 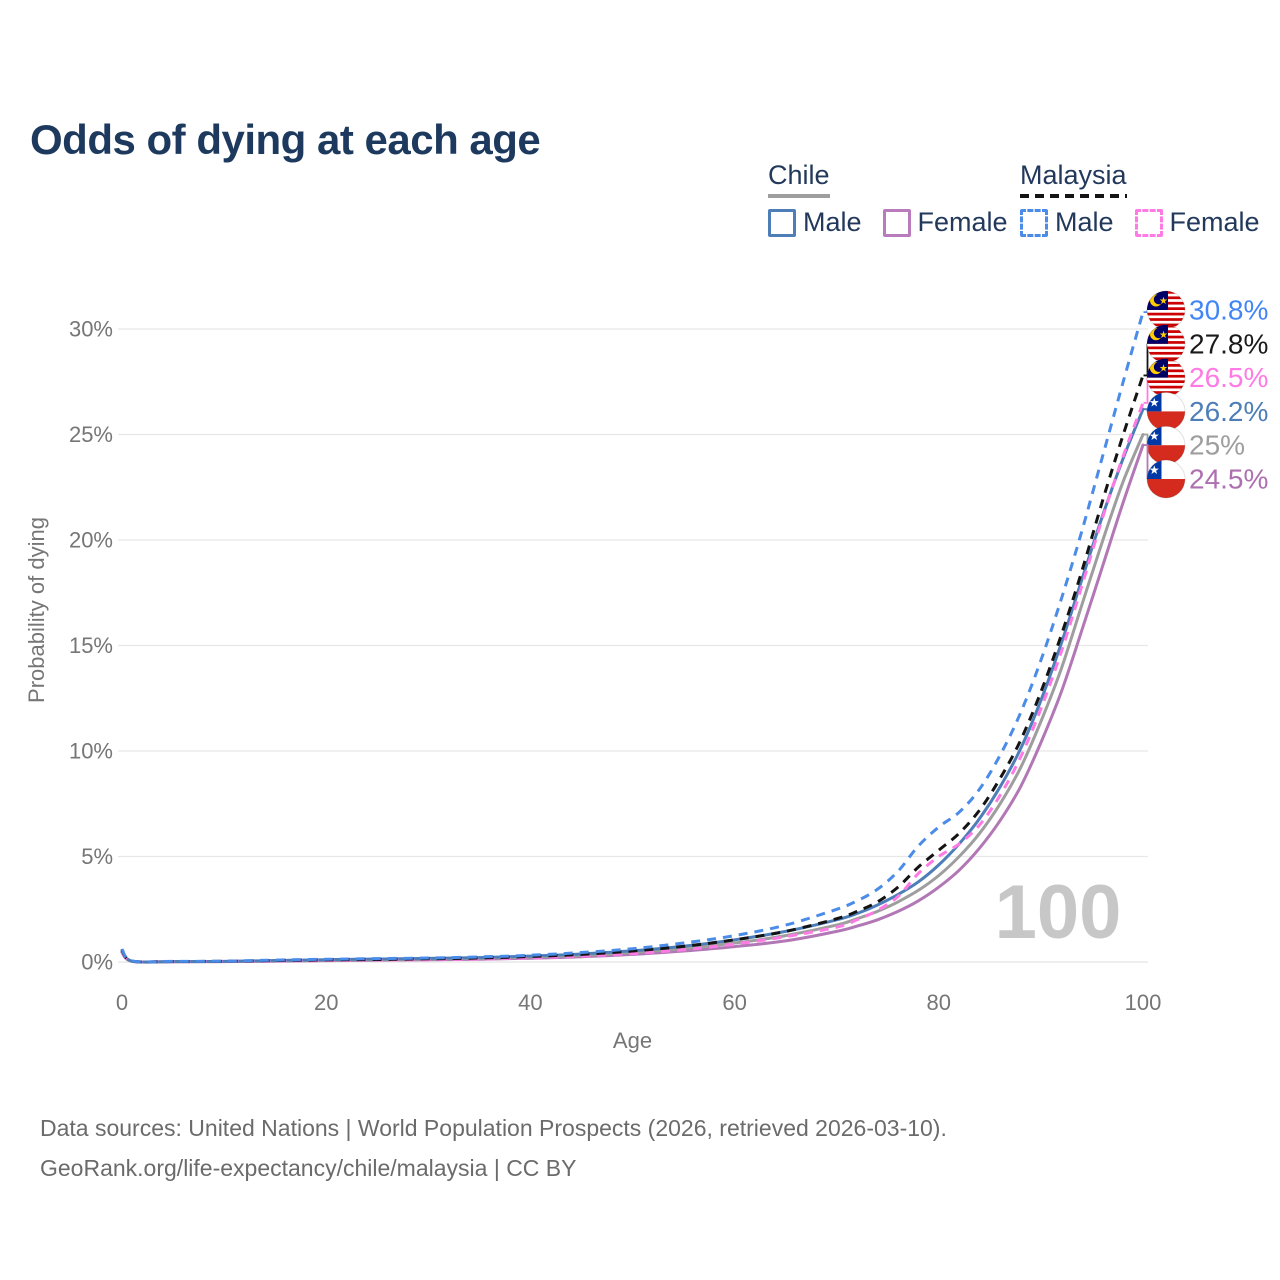 I want to click on y-axis-title: Probability of dying, so click(x=36, y=610).